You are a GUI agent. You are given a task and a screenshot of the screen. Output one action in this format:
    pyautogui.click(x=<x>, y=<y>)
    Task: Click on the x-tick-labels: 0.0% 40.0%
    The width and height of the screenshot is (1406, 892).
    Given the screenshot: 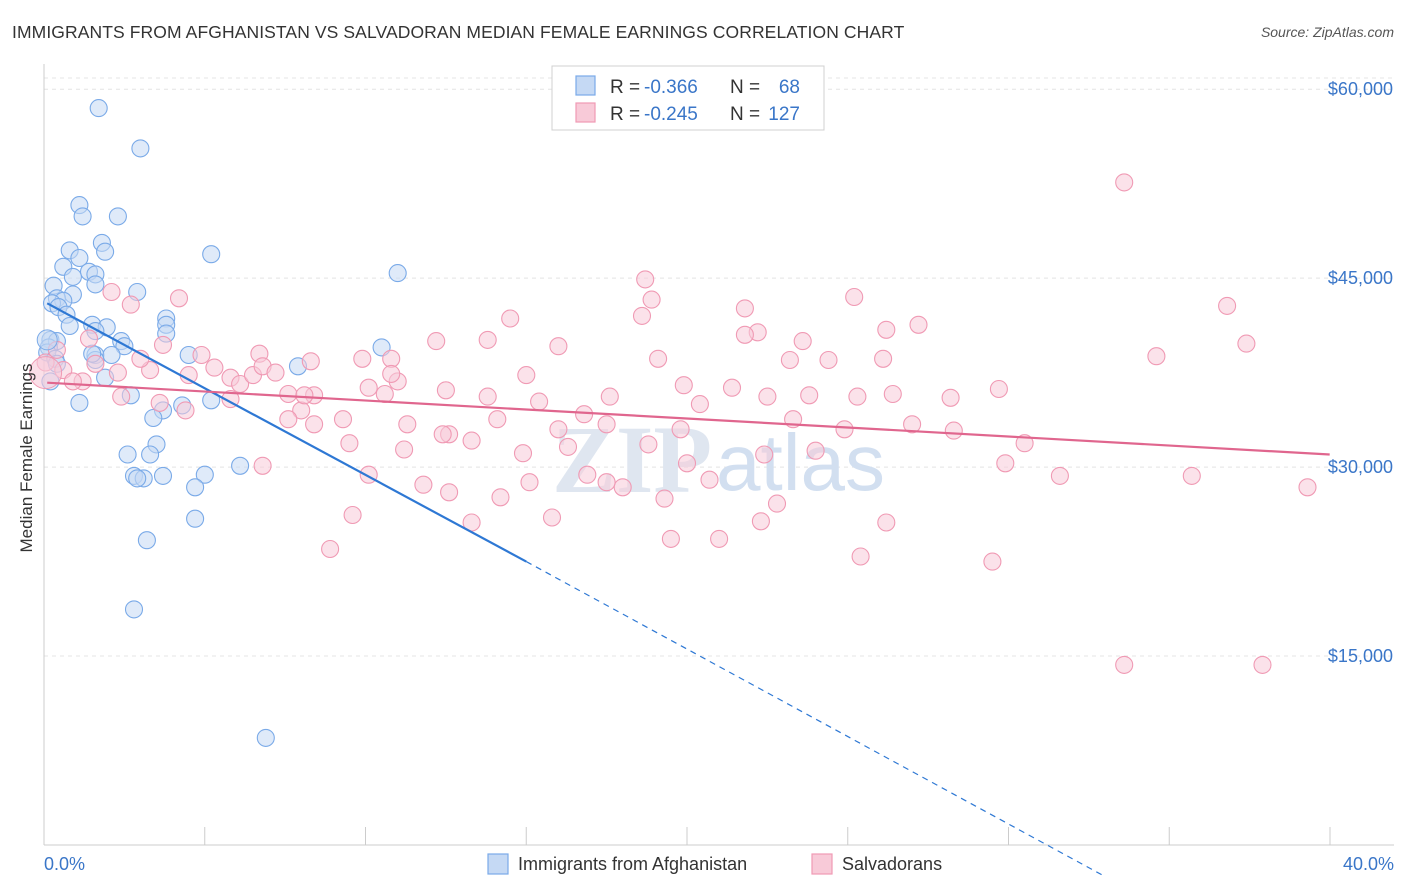 What is the action you would take?
    pyautogui.click(x=719, y=864)
    